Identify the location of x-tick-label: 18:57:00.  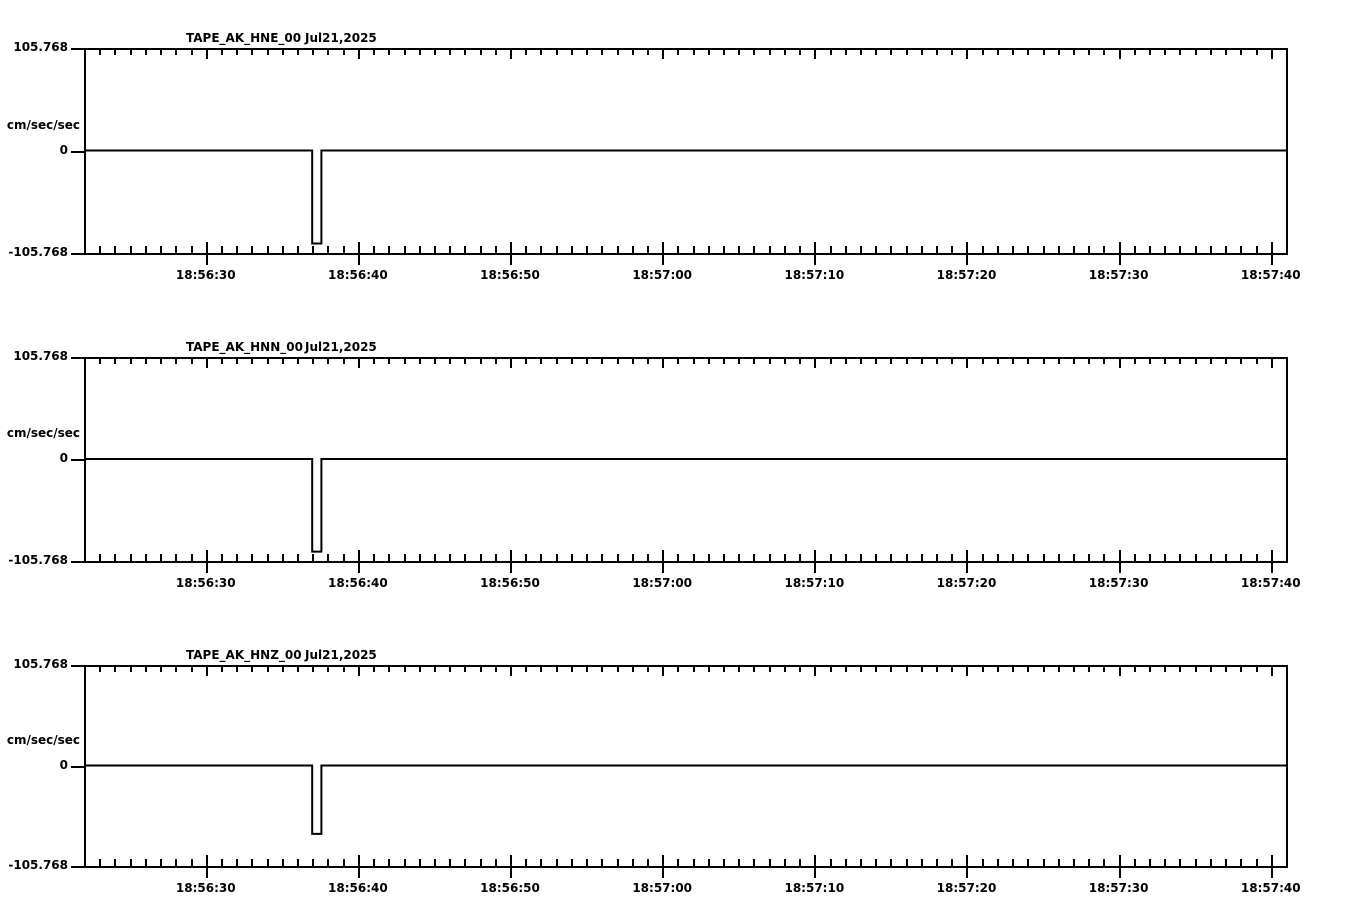
(662, 275).